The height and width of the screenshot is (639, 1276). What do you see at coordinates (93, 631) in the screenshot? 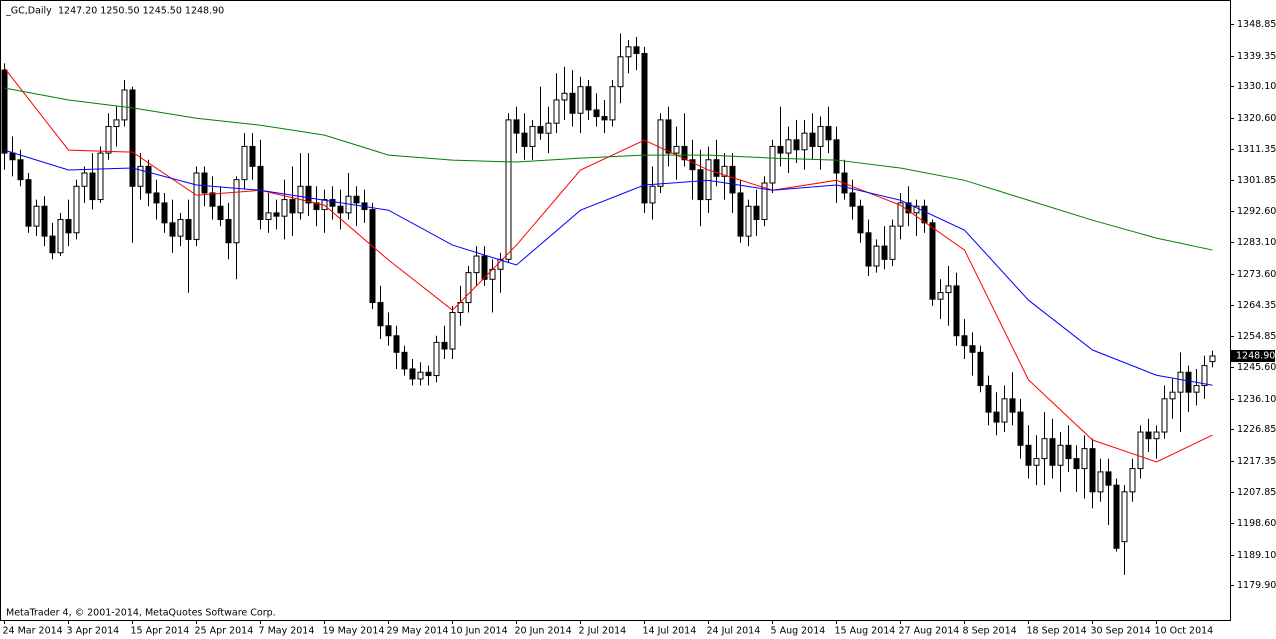
I see `x-tick-label: 3 Apr 2014` at bounding box center [93, 631].